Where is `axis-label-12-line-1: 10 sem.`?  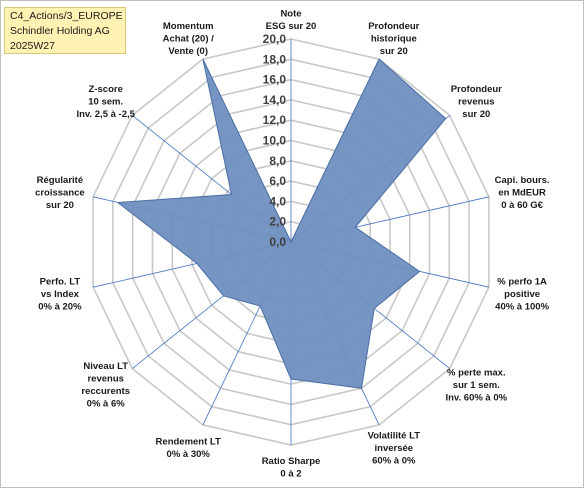 axis-label-12-line-1: 10 sem. is located at coordinates (105, 102).